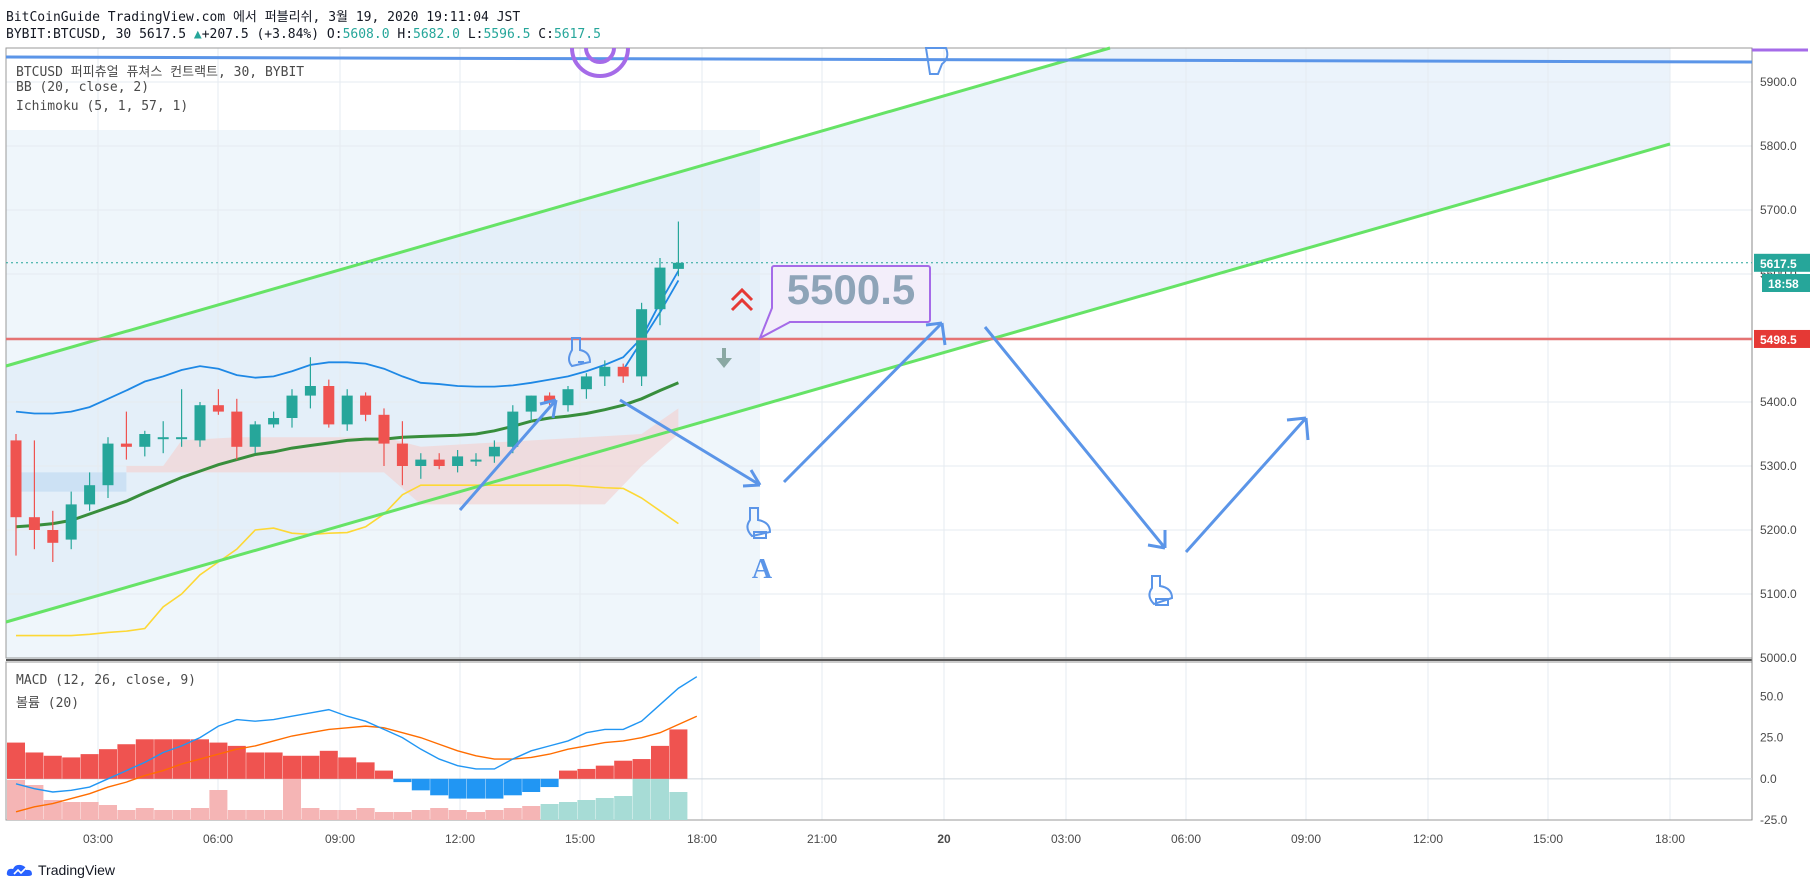 The image size is (1818, 893). What do you see at coordinates (197, 34) in the screenshot?
I see `change-up-icon: ▲` at bounding box center [197, 34].